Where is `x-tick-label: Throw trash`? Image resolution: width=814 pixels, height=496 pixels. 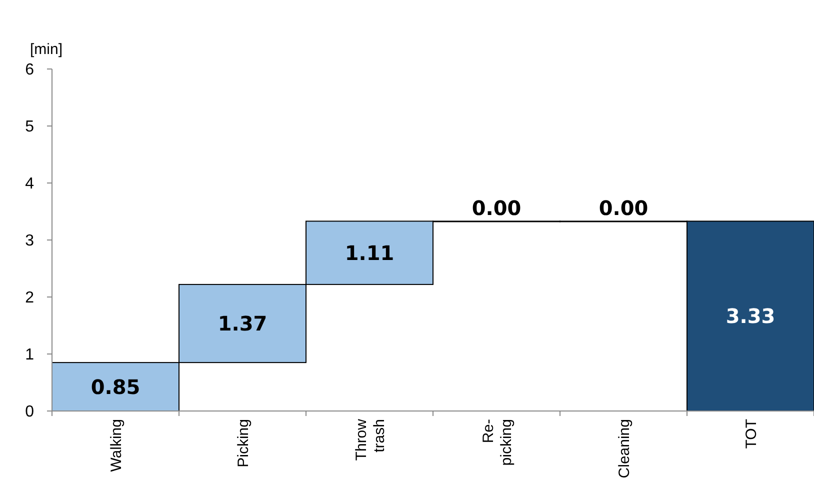 x-tick-label: Throw trash is located at coordinates (370, 439).